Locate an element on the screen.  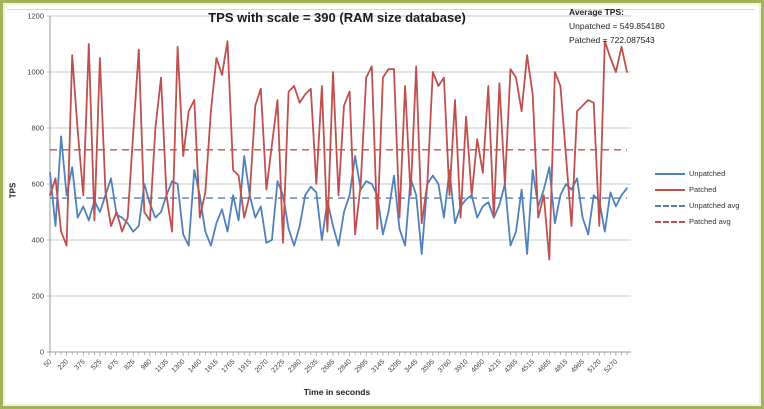
x-tick-label: 4665 is located at coordinates (545, 366).